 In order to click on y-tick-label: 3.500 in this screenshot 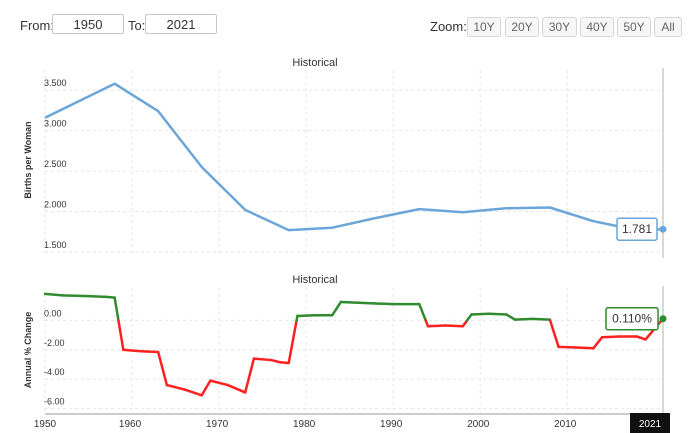, I will do `click(55, 83)`.